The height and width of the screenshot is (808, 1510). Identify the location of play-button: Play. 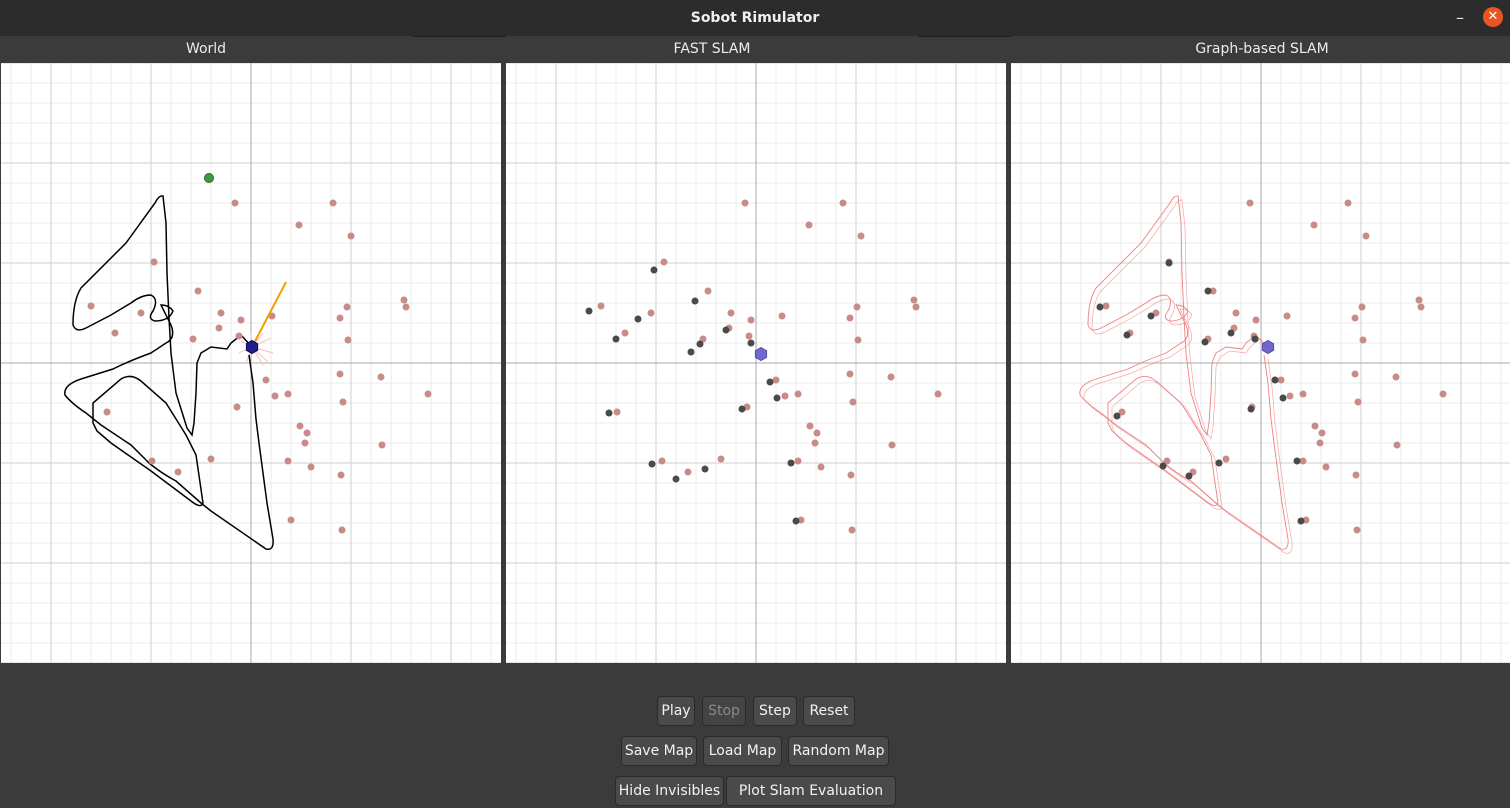
(676, 711).